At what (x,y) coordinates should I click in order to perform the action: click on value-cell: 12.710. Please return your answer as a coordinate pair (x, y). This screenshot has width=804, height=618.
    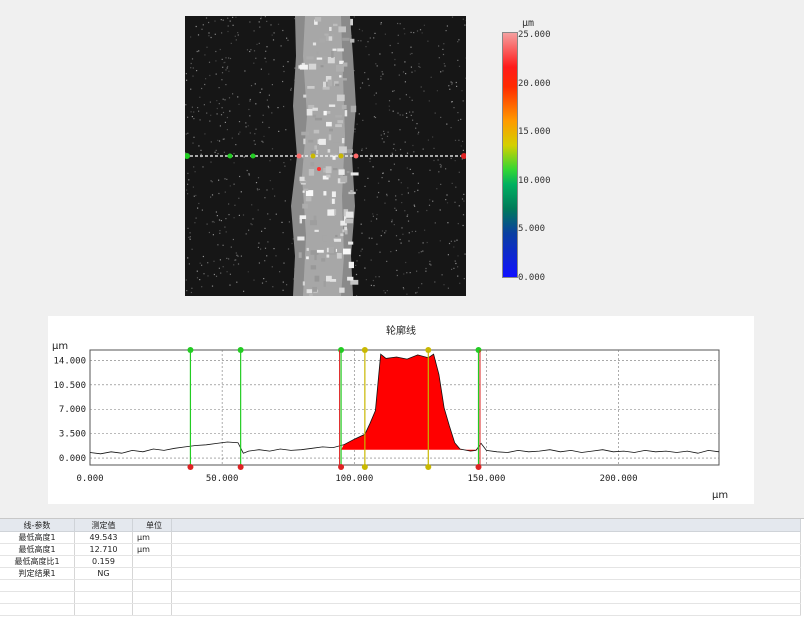
    Looking at the image, I should click on (104, 550).